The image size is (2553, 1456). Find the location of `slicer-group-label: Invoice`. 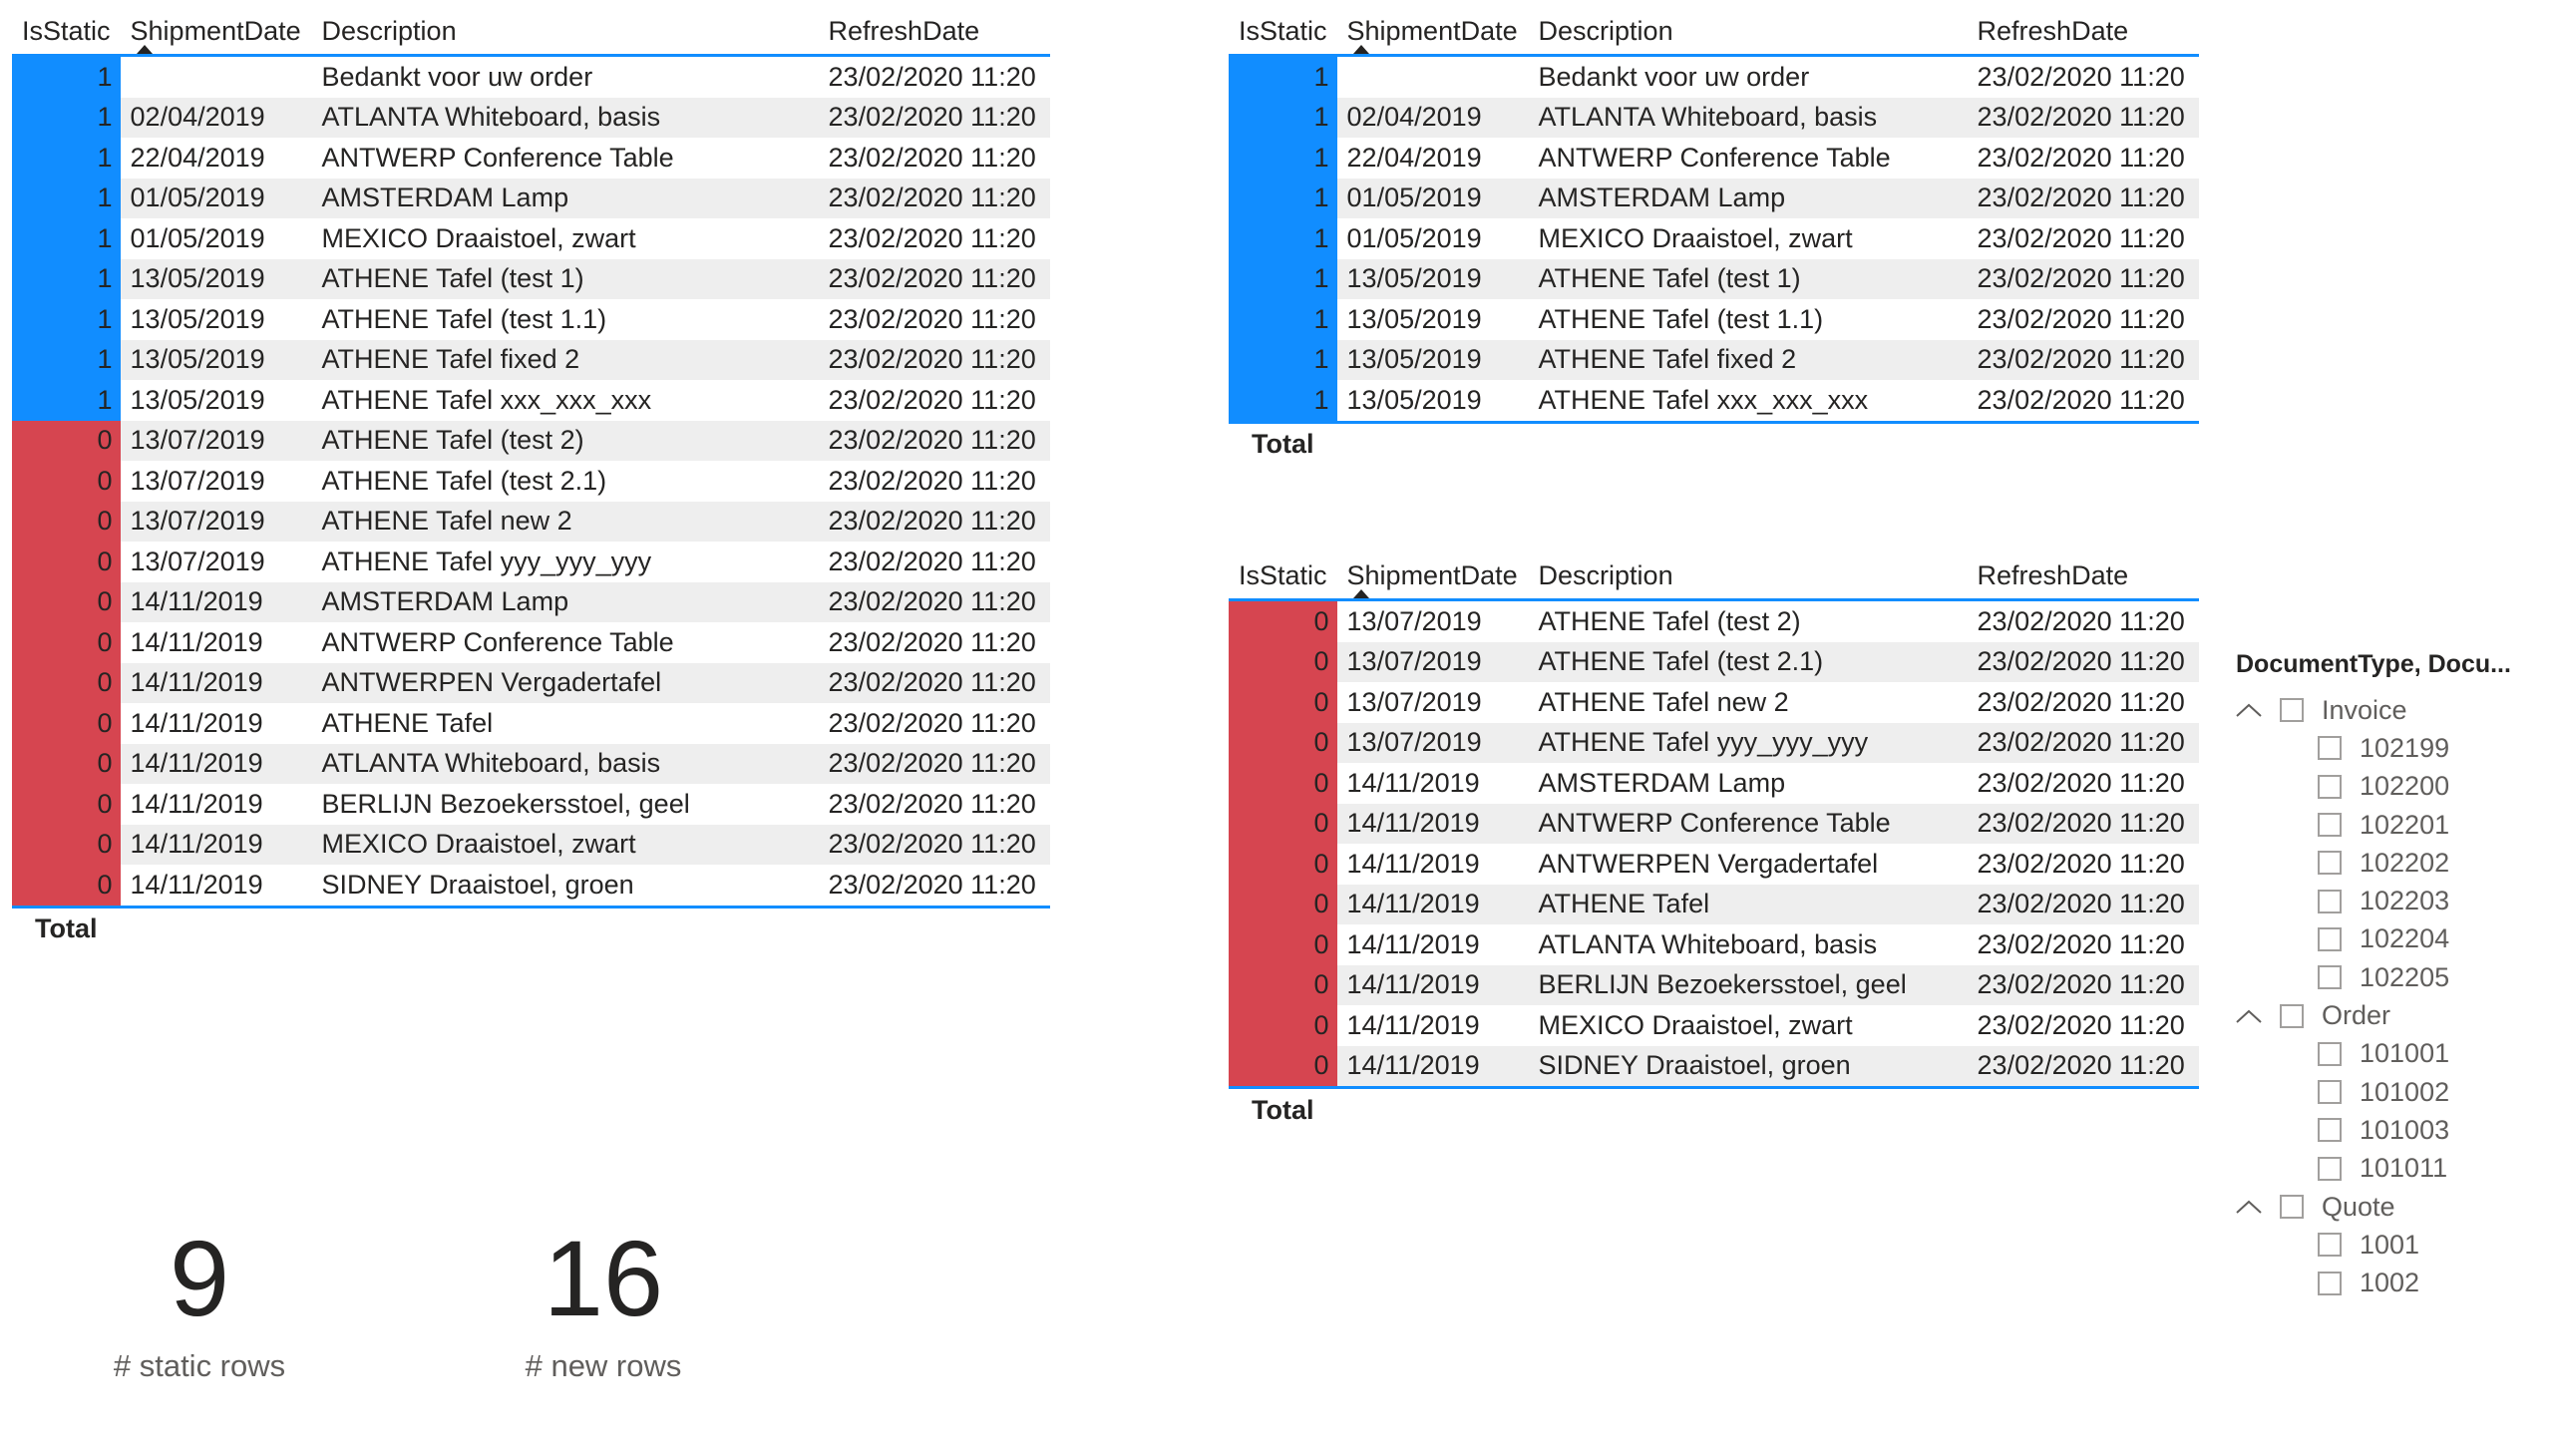

slicer-group-label: Invoice is located at coordinates (2365, 709).